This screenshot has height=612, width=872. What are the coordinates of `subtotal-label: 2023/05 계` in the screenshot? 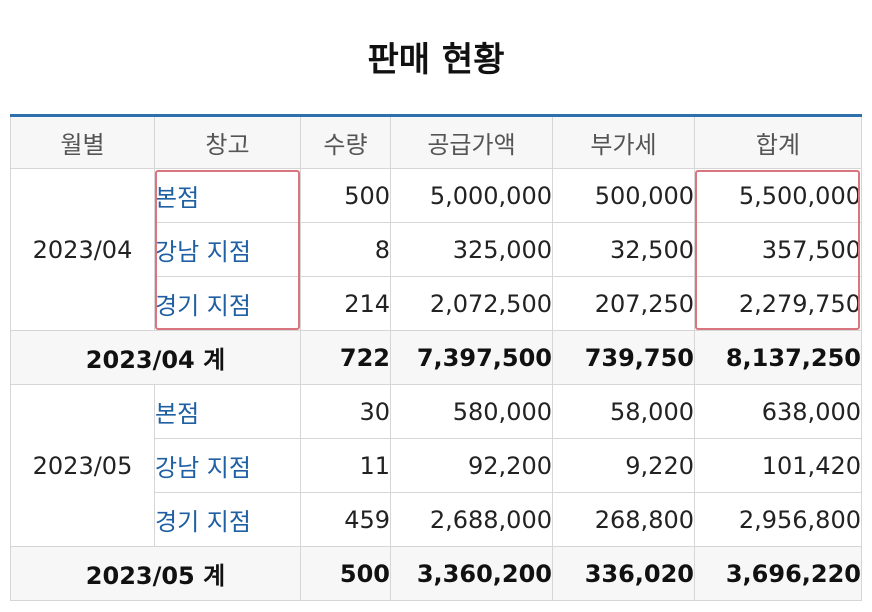 It's located at (155, 573).